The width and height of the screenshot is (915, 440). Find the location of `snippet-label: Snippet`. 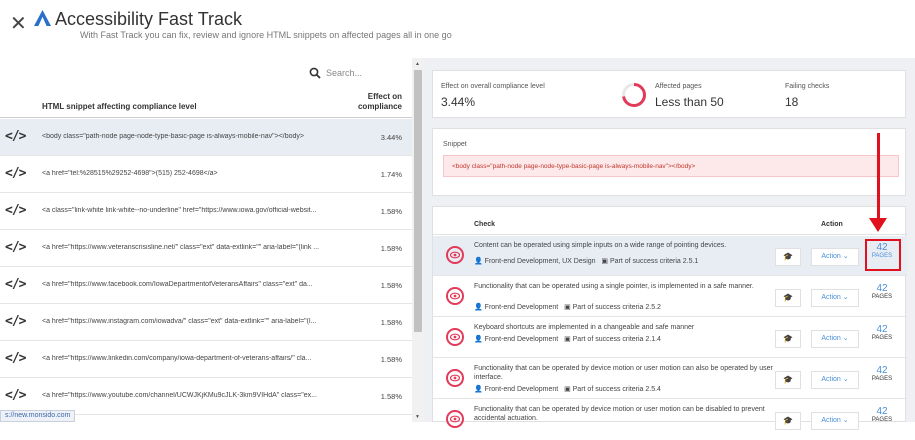

snippet-label: Snippet is located at coordinates (455, 144).